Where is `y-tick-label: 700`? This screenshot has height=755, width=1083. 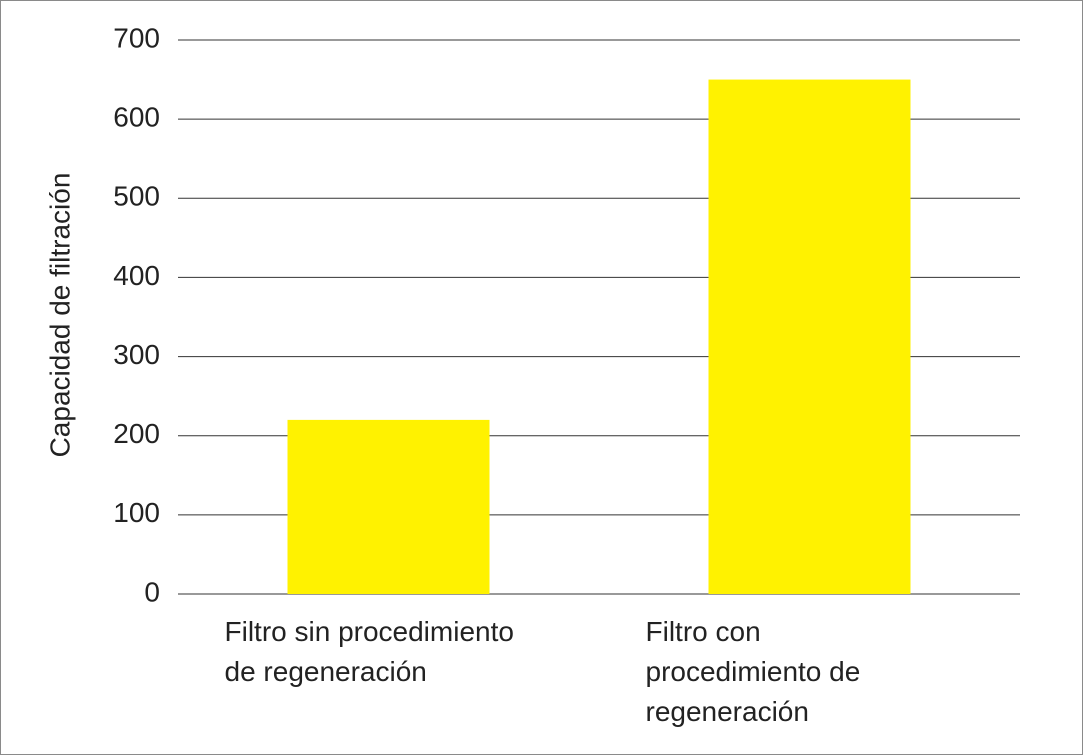 y-tick-label: 700 is located at coordinates (136, 37).